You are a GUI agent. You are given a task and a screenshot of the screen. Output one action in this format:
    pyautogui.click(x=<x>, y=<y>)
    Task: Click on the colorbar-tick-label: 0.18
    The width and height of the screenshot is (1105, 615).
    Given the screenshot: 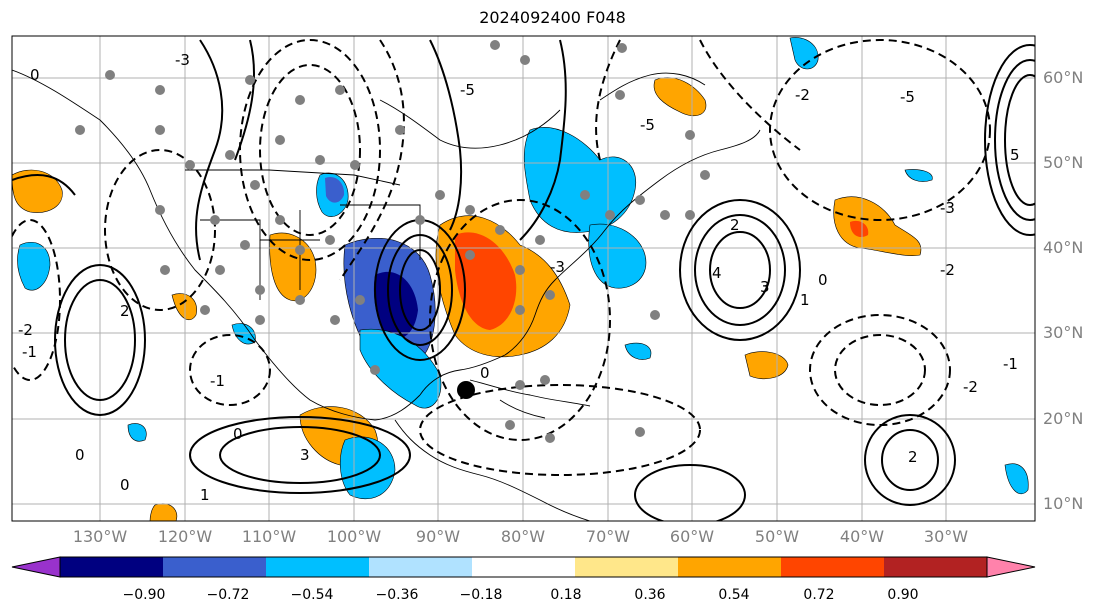 What is the action you would take?
    pyautogui.click(x=566, y=595)
    